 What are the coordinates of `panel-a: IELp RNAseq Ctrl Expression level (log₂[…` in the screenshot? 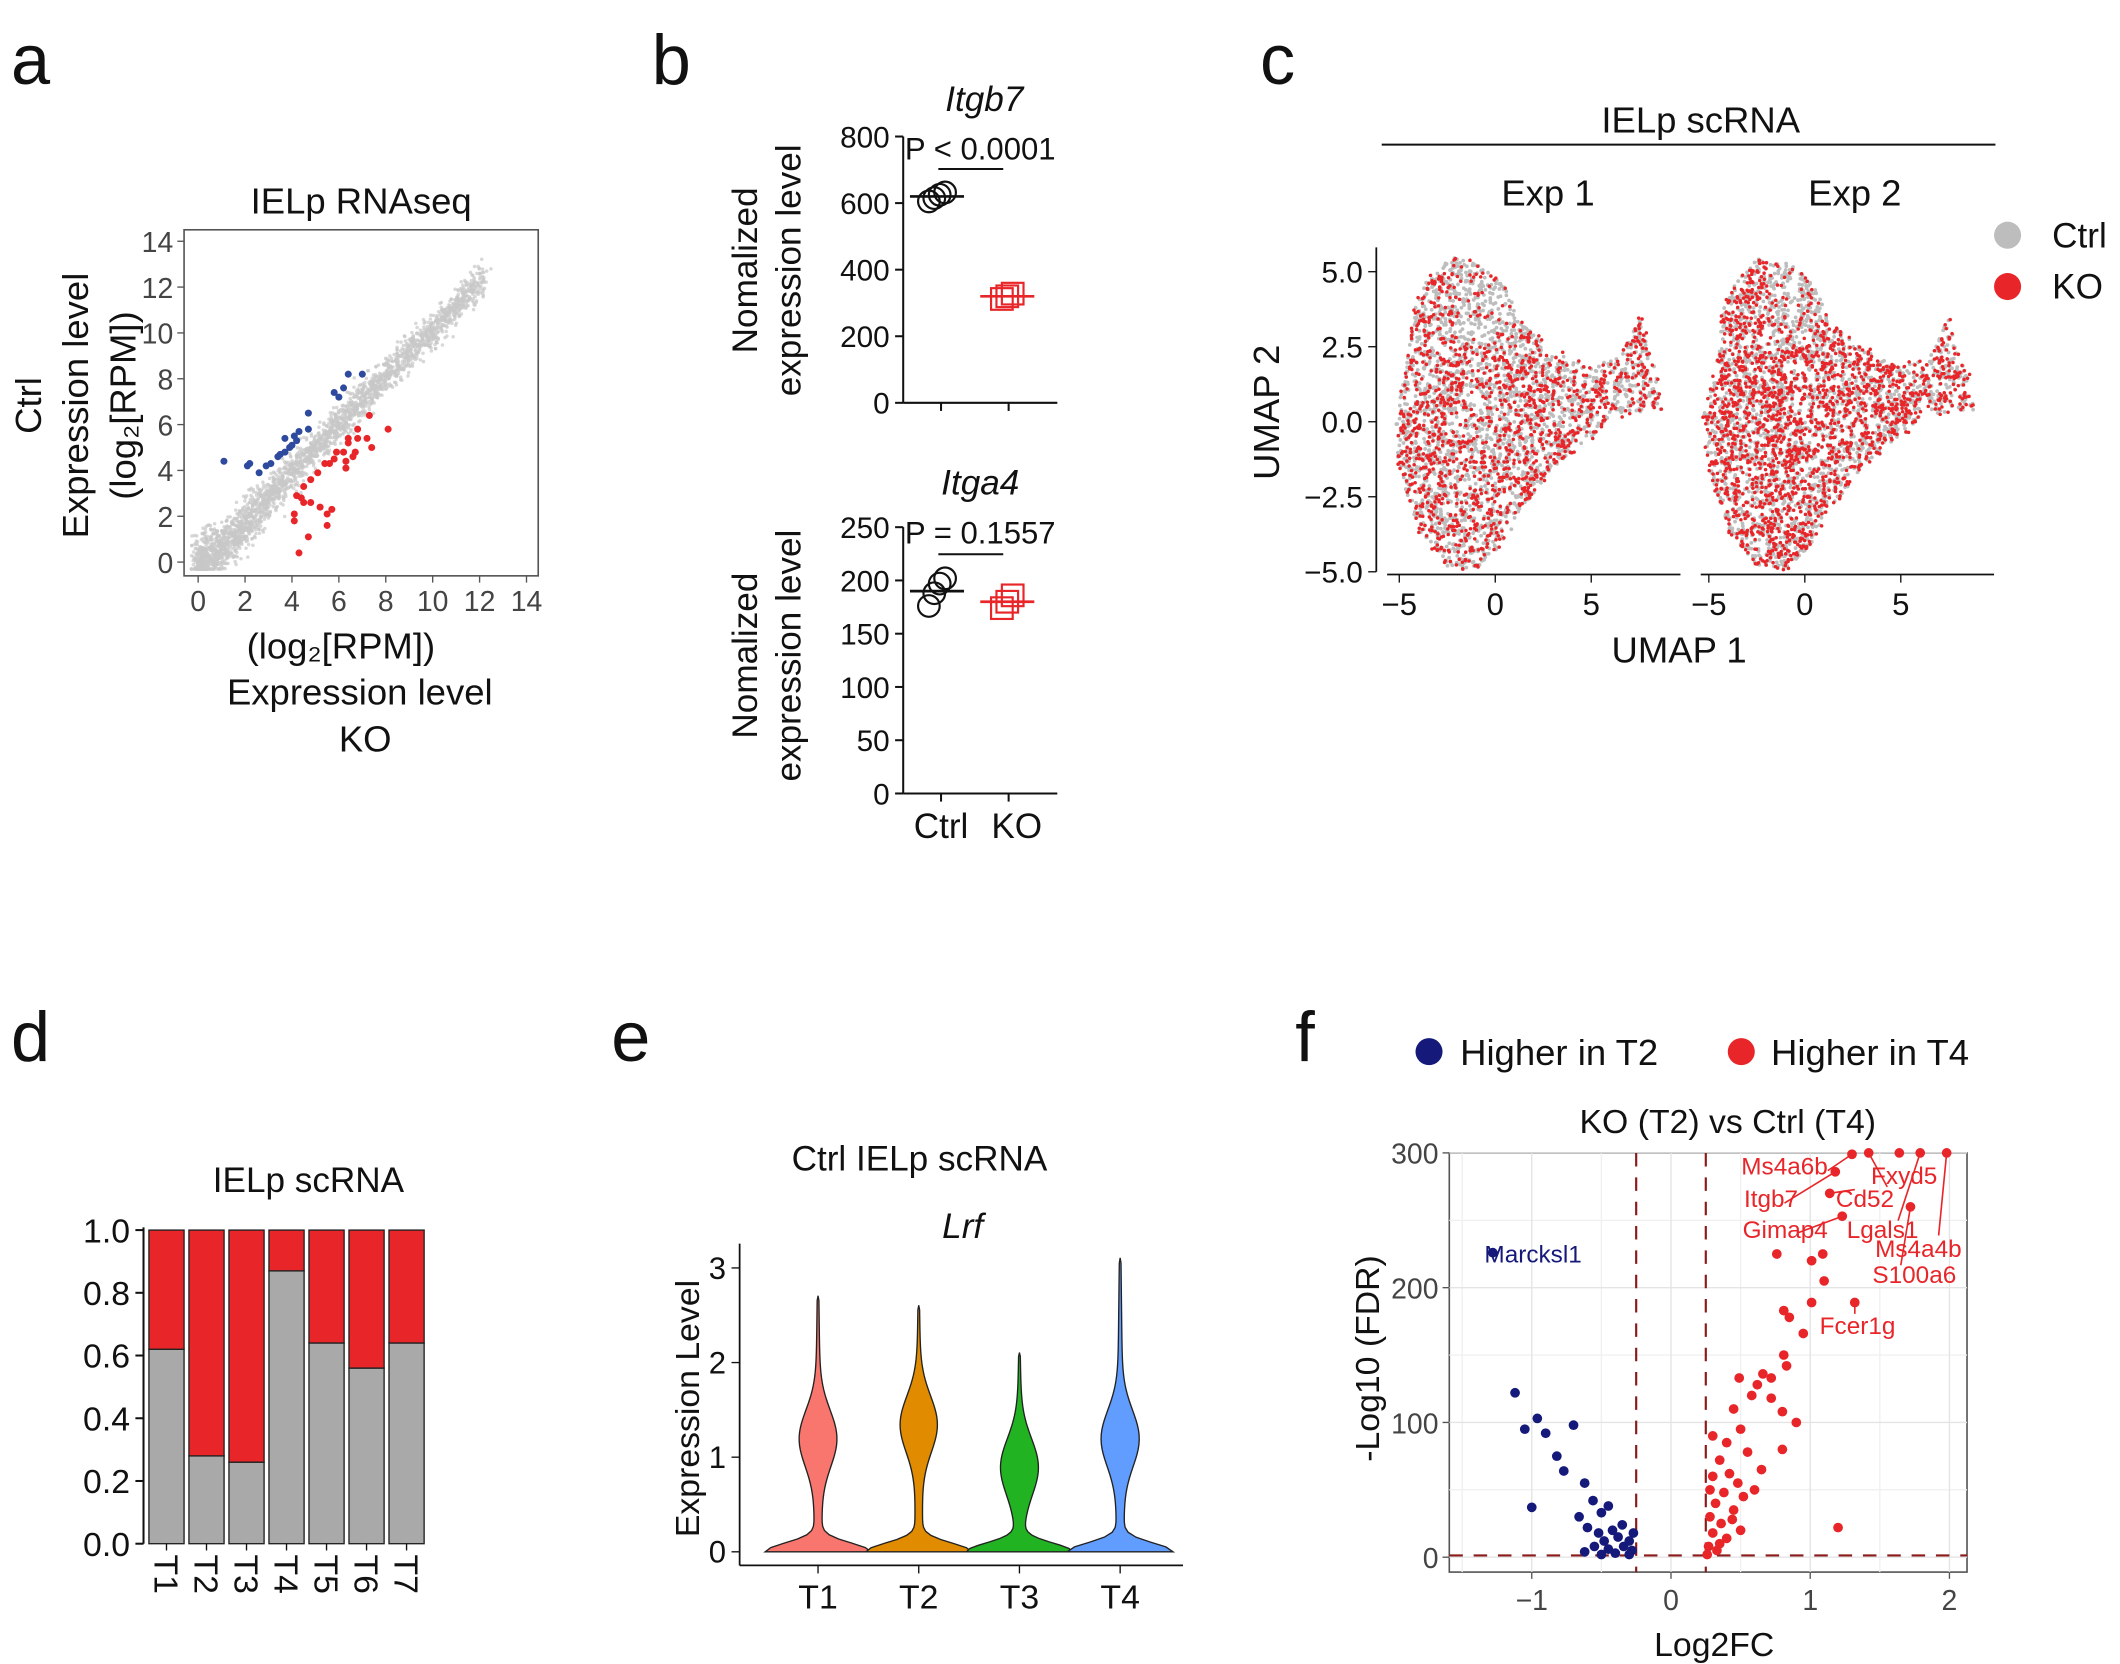 It's located at (275, 470).